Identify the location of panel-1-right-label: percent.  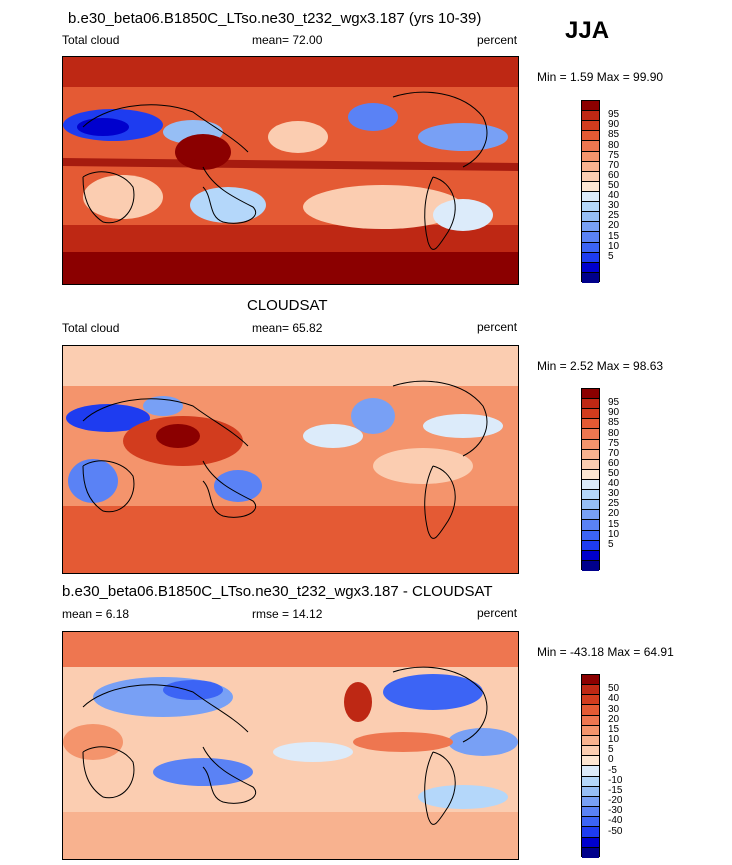
(497, 40).